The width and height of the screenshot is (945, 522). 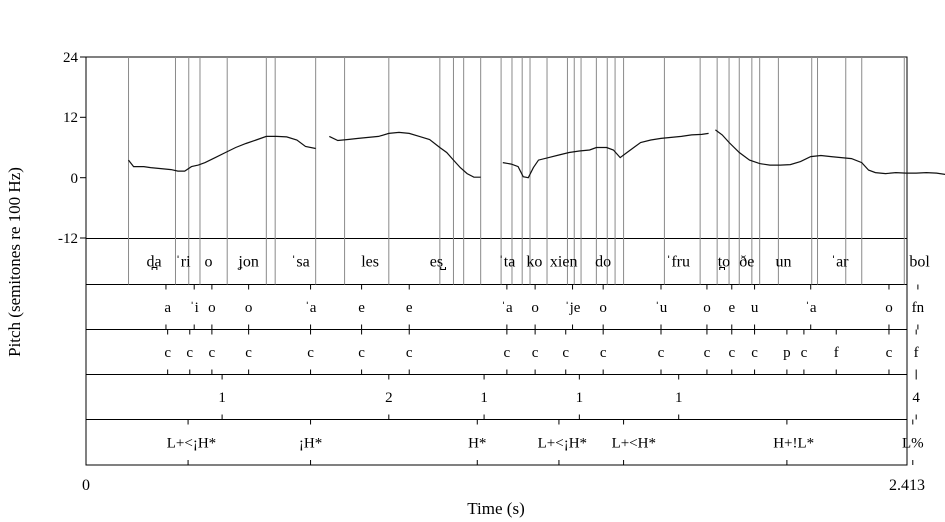 What do you see at coordinates (477, 443) in the screenshot?
I see `tier-label: H*` at bounding box center [477, 443].